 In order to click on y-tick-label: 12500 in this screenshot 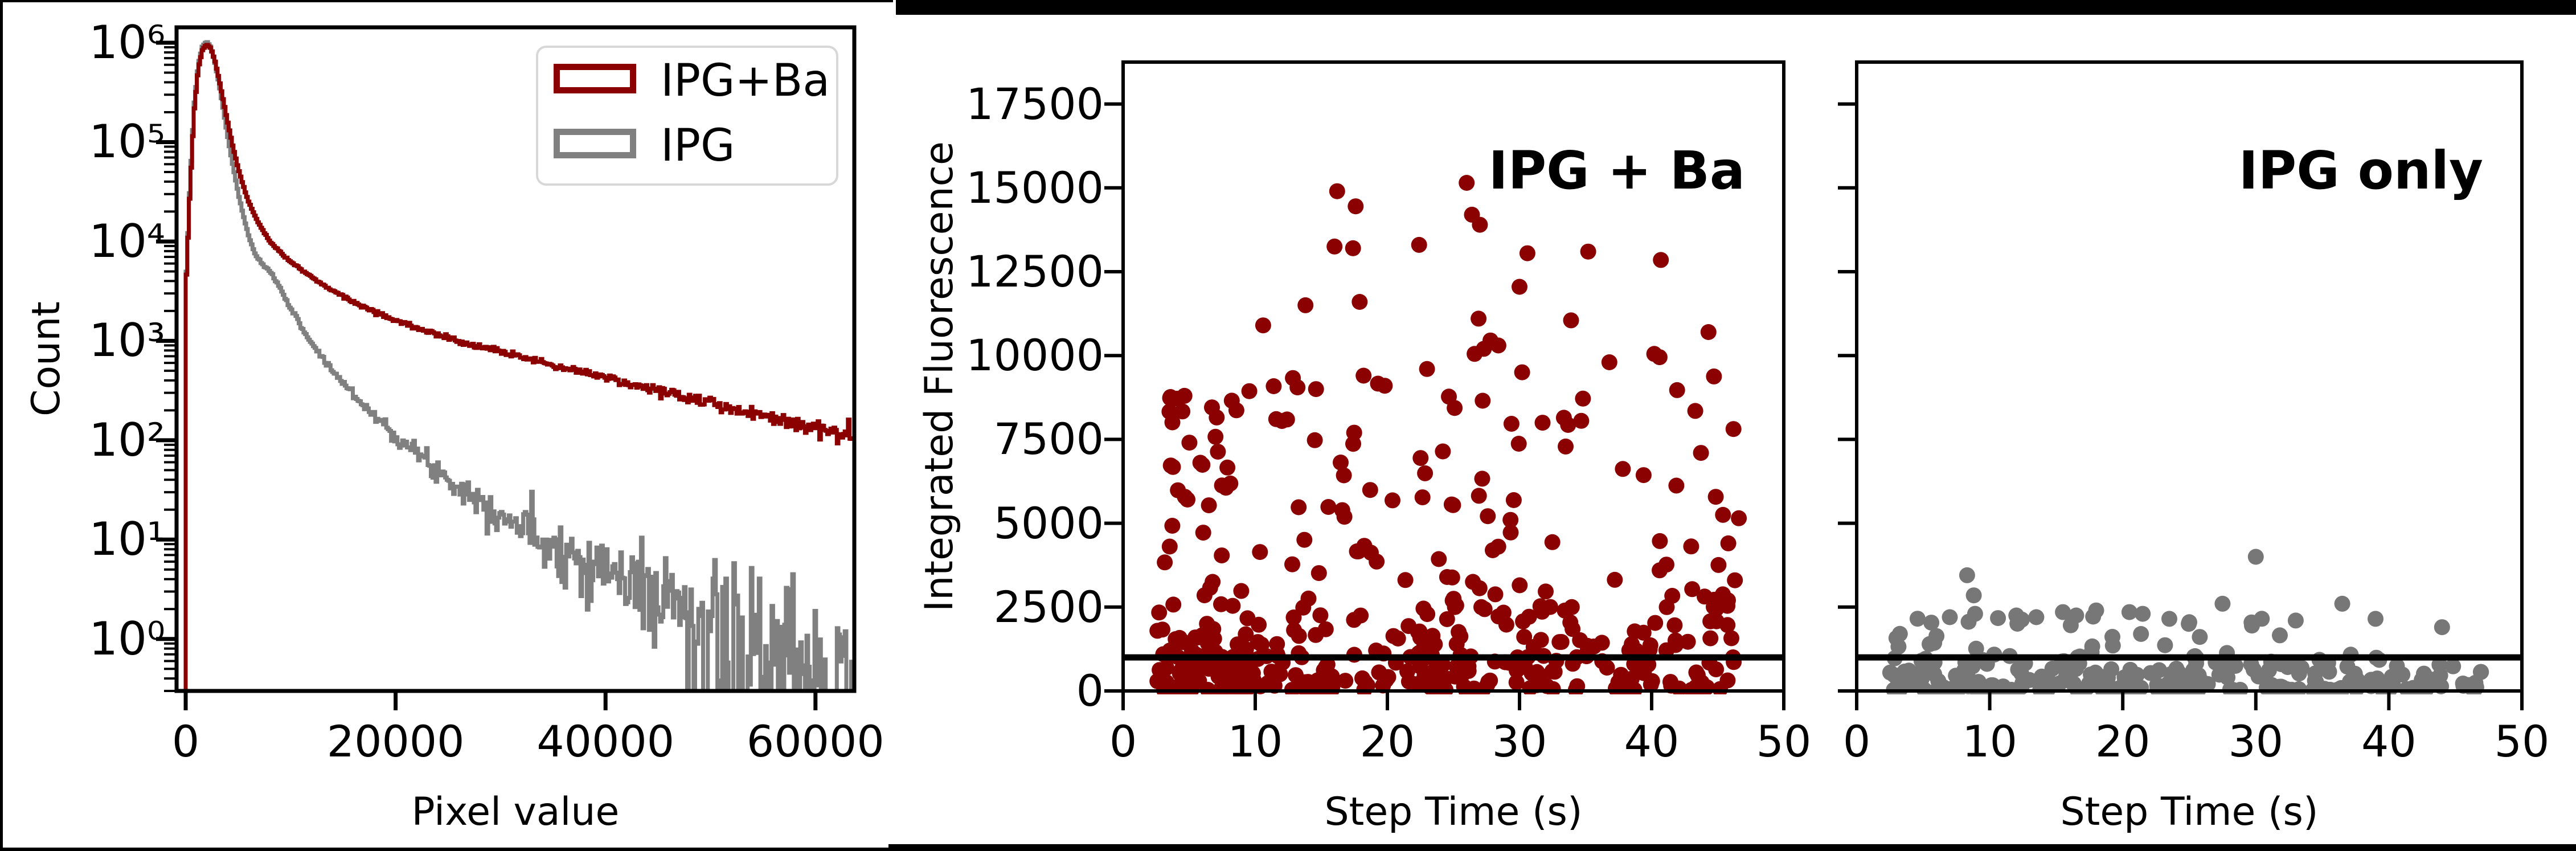, I will do `click(1035, 271)`.